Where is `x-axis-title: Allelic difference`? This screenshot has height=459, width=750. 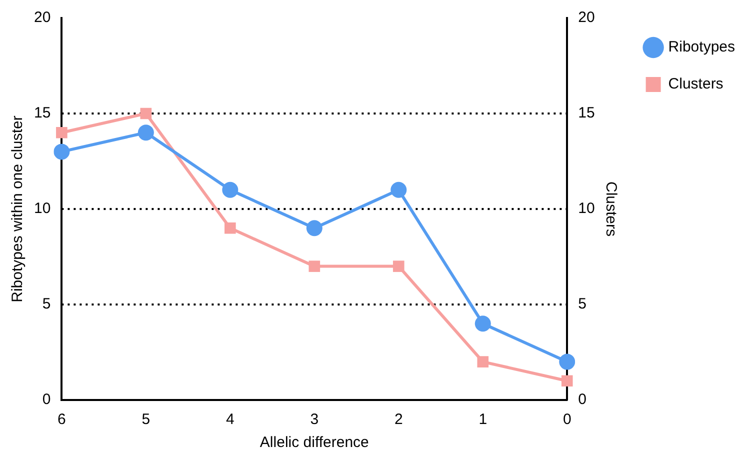 x-axis-title: Allelic difference is located at coordinates (314, 443).